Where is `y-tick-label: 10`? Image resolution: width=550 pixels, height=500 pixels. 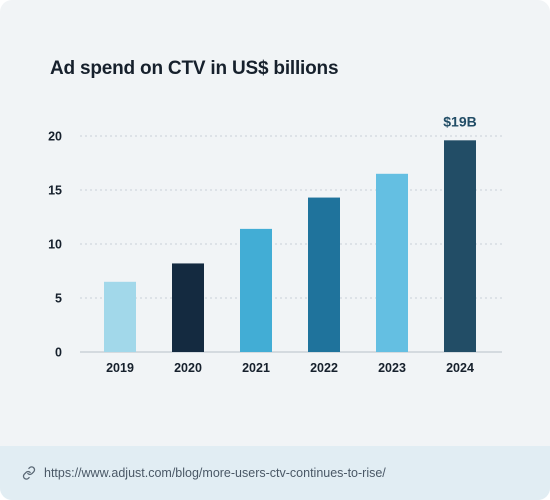
y-tick-label: 10 is located at coordinates (55, 245).